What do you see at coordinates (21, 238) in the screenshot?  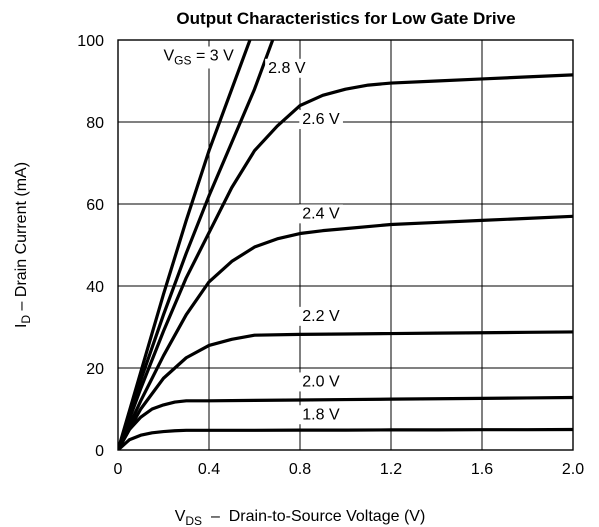 I see `y-axis-label-rest: – Drain Current (mA)` at bounding box center [21, 238].